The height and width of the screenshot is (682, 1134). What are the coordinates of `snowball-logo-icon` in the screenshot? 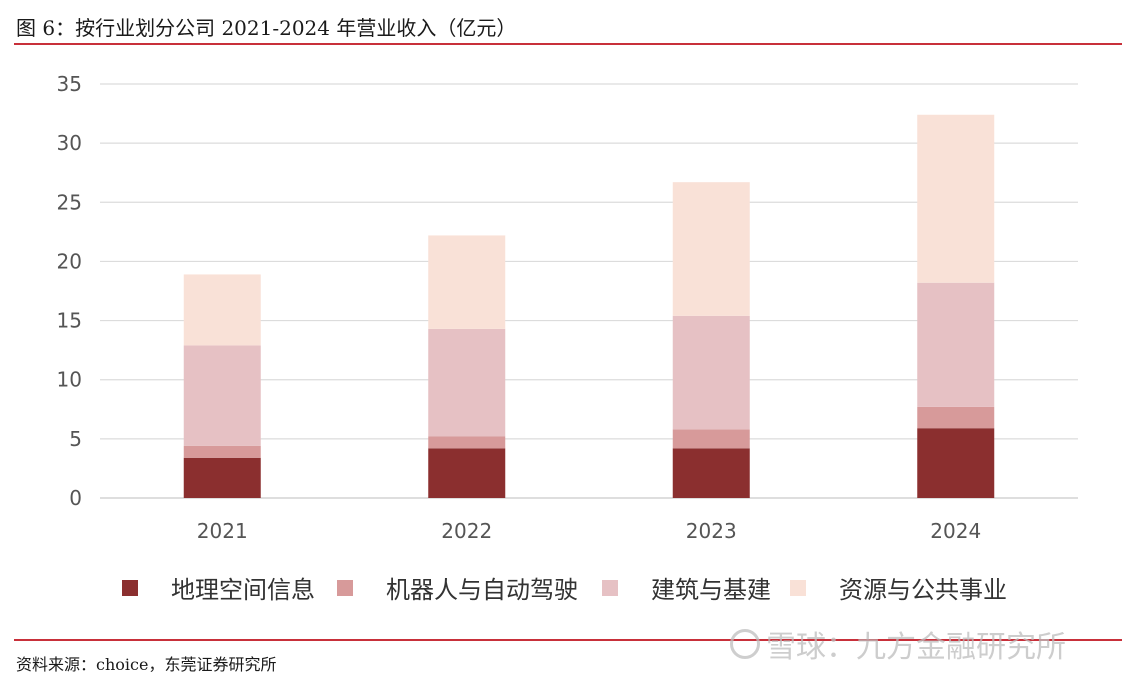 It's located at (745, 644).